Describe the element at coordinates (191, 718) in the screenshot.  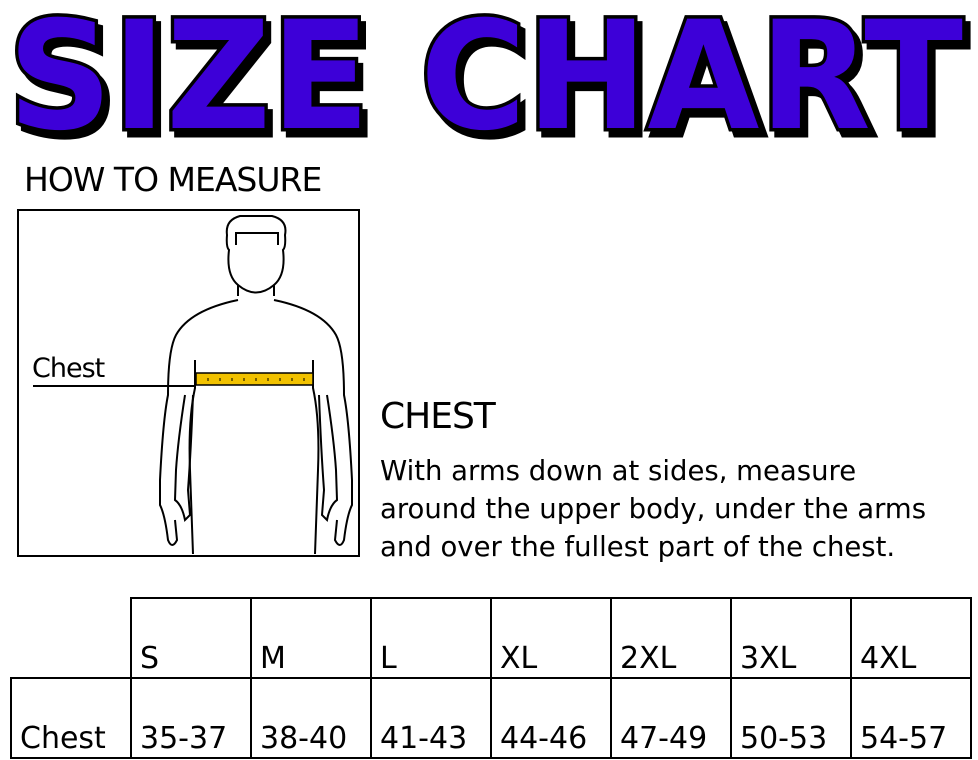
I see `chest-value: 35-37` at that location.